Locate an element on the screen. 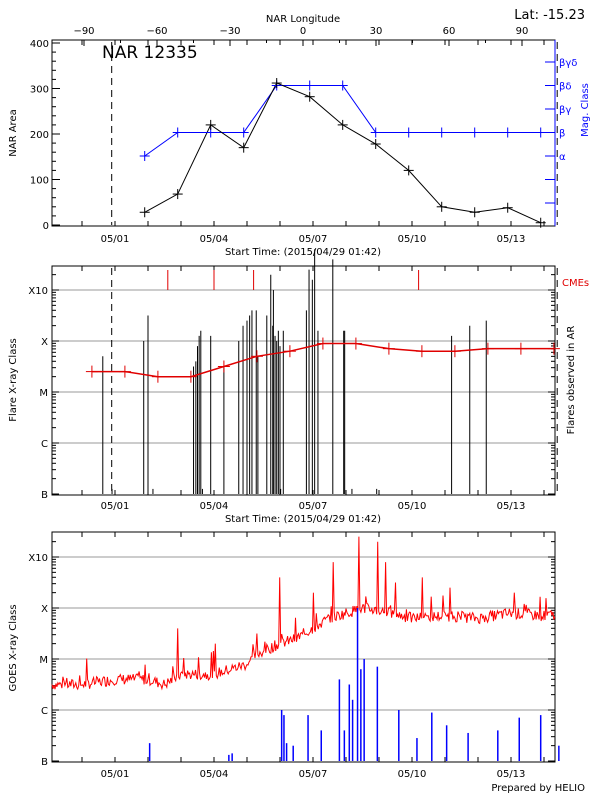 This screenshot has height=800, width=600. bottom-y-axis-label: GOES X-ray Class is located at coordinates (13, 647).